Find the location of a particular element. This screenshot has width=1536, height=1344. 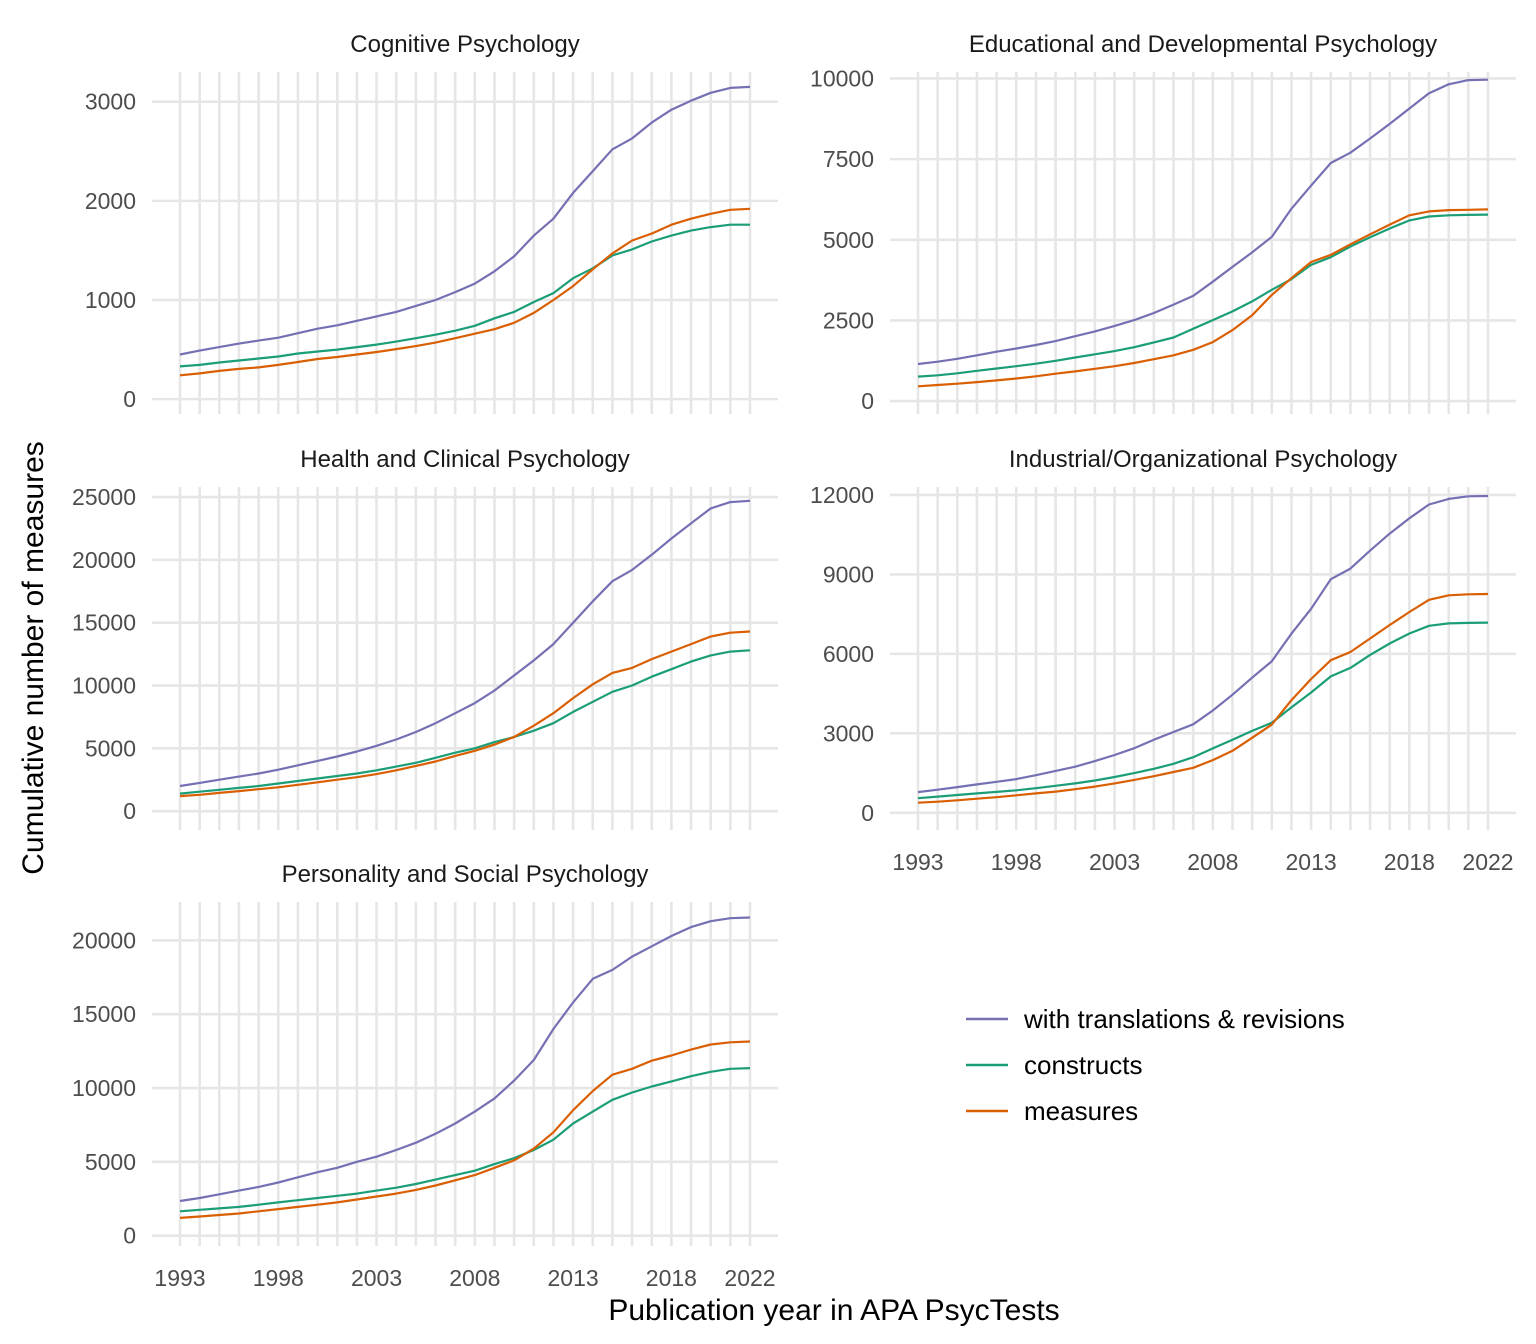

panel: Cognitive Psychology 0 1000 2000 3000 is located at coordinates (431, 222).